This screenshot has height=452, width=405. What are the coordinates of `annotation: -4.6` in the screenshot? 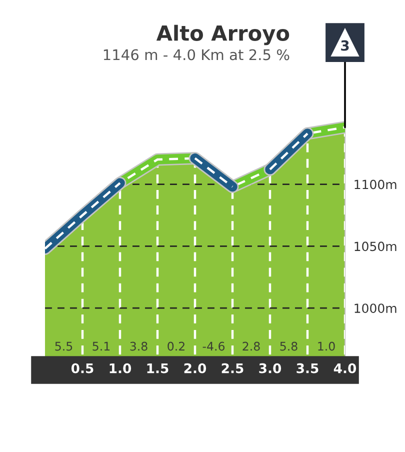 It's located at (213, 346).